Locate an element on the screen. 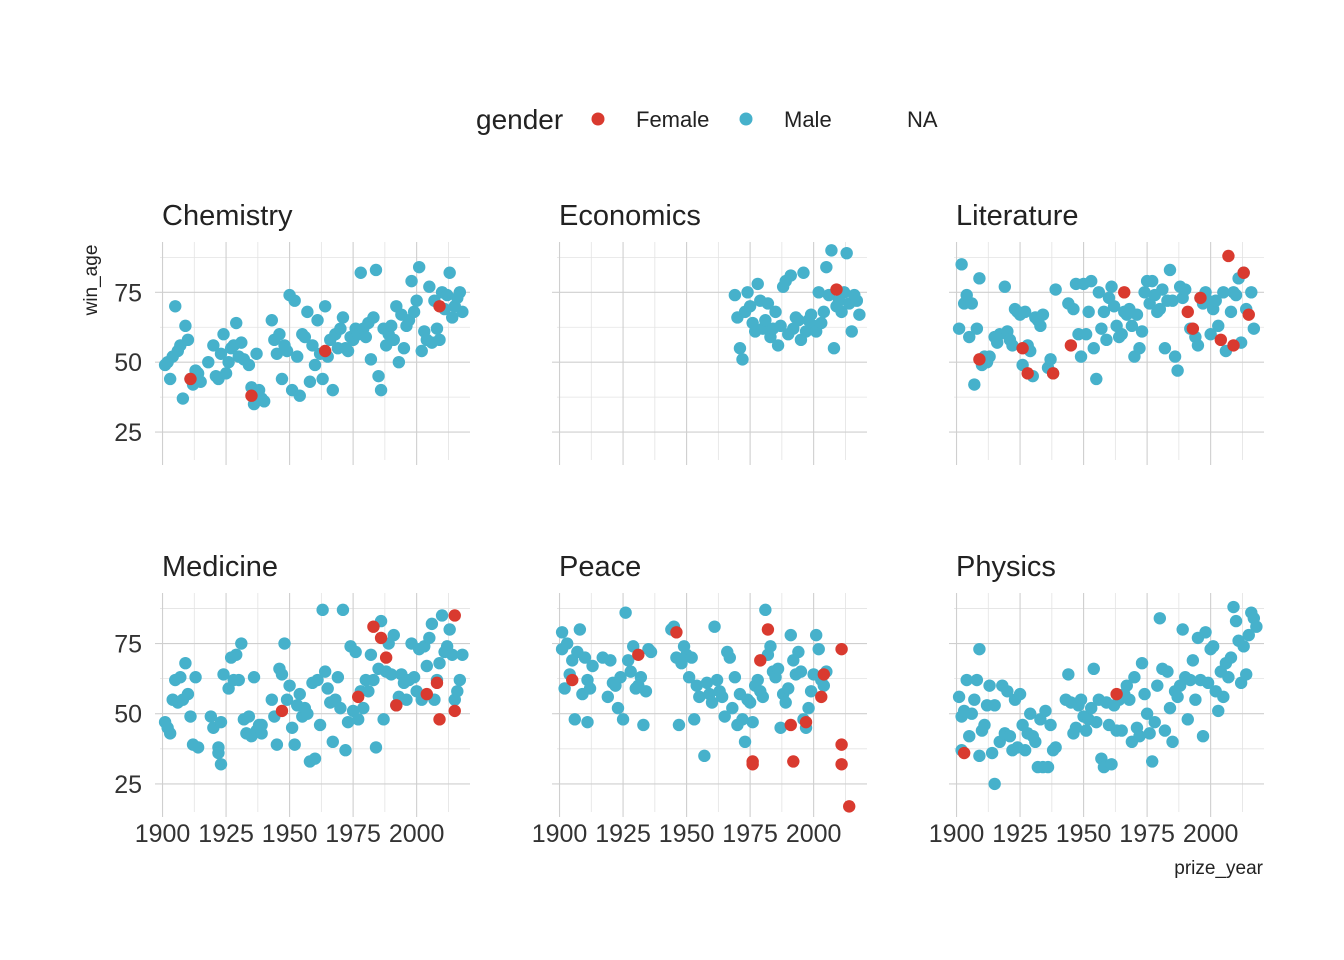 This screenshot has height=960, width=1344. panel-economics: Economics is located at coordinates (709, 332).